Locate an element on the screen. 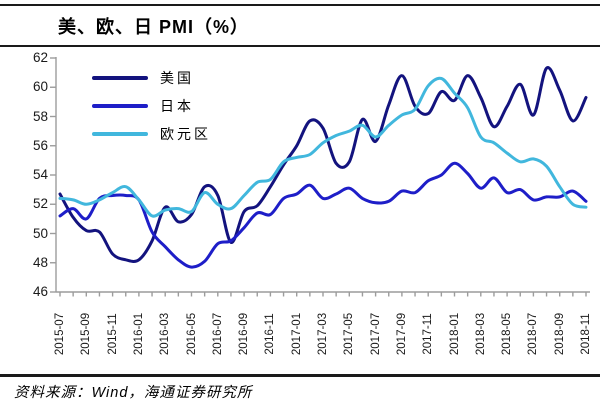  y-tick-label: 60 is located at coordinates (40, 87).